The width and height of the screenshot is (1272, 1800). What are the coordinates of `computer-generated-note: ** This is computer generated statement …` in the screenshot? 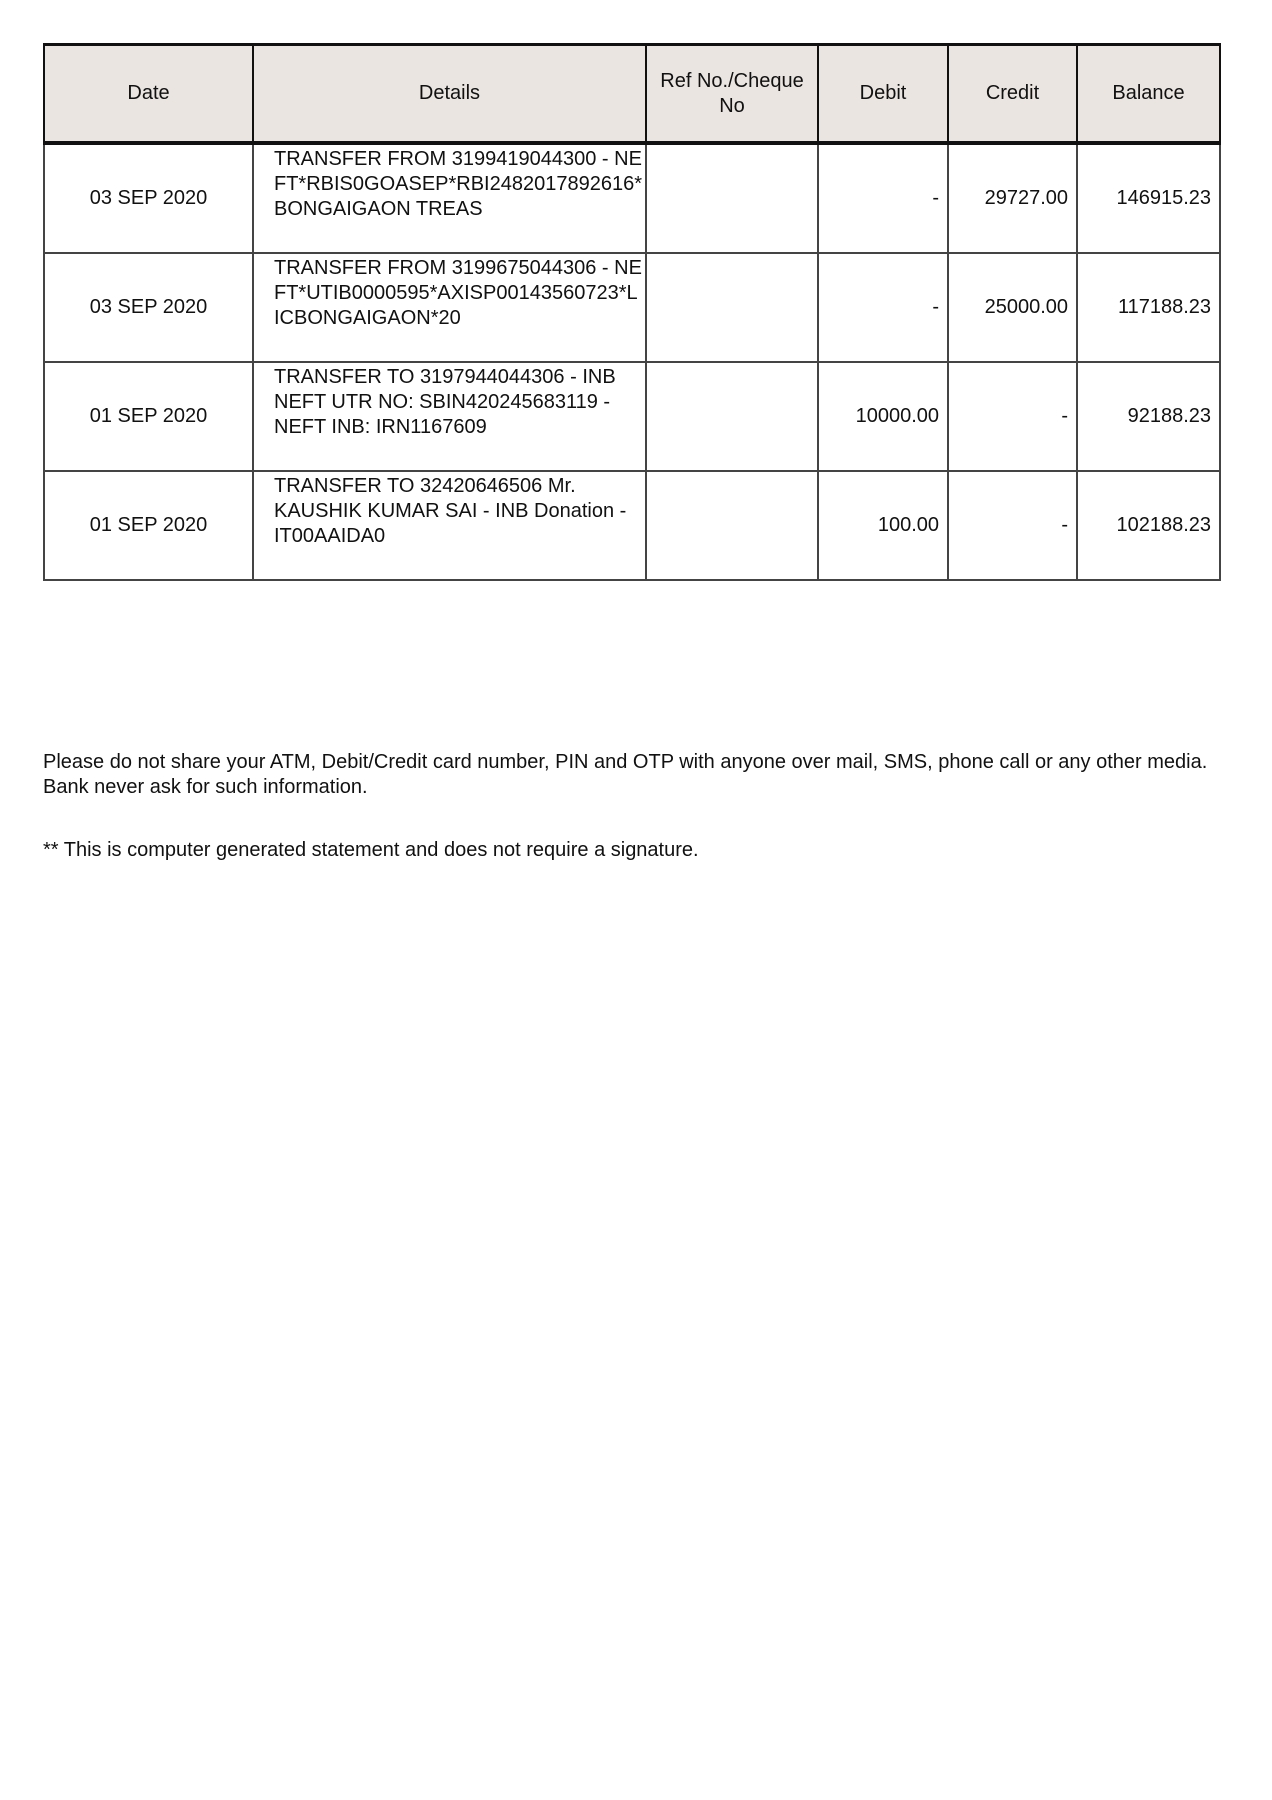 It's located at (371, 850).